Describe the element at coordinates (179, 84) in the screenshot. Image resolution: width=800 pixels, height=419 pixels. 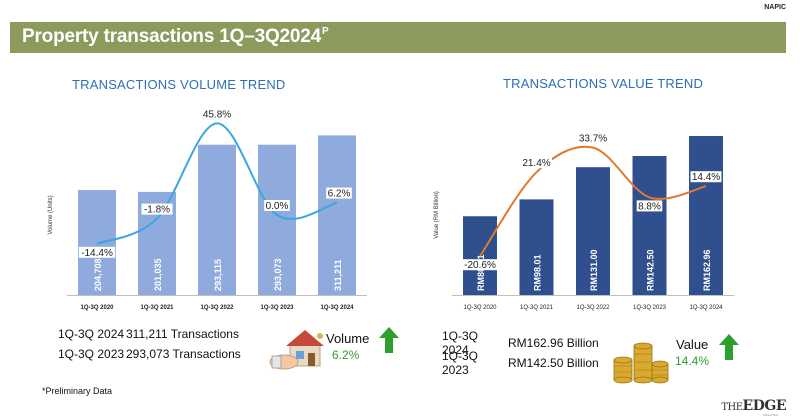
I see `volume-chart-title: TRANSACTIONS VOLUME TREND` at that location.